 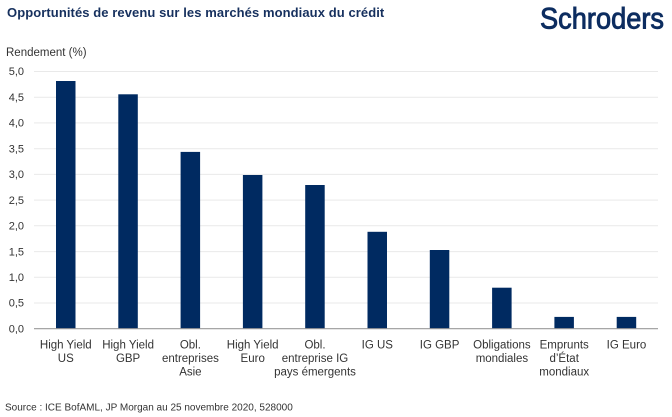 What do you see at coordinates (16, 227) in the screenshot?
I see `svg-text: 2,0` at bounding box center [16, 227].